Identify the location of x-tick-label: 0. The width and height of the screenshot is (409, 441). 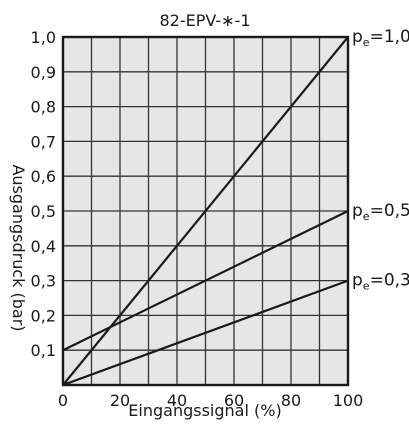
(63, 400).